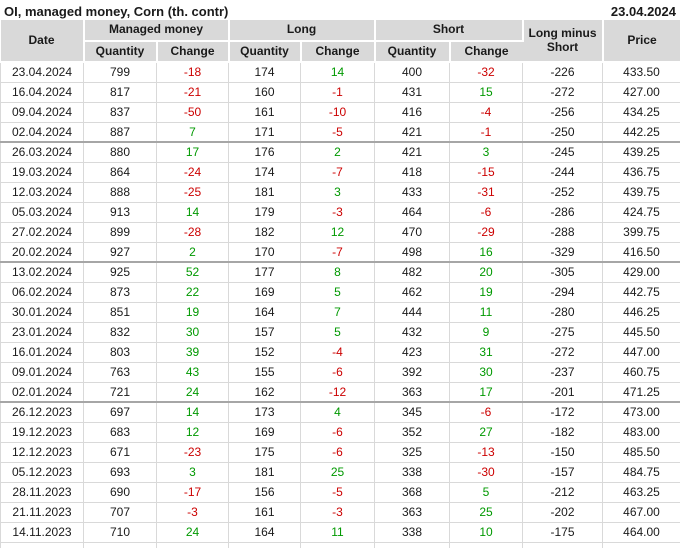 The height and width of the screenshot is (548, 680). Describe the element at coordinates (449, 31) in the screenshot. I see `column-group-short: Short` at that location.